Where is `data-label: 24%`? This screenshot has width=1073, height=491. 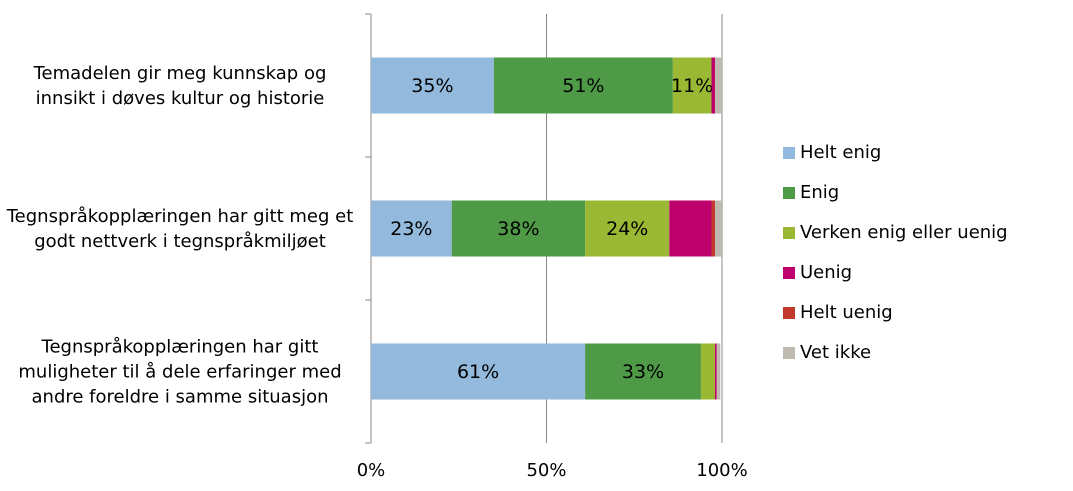
data-label: 24% is located at coordinates (627, 229).